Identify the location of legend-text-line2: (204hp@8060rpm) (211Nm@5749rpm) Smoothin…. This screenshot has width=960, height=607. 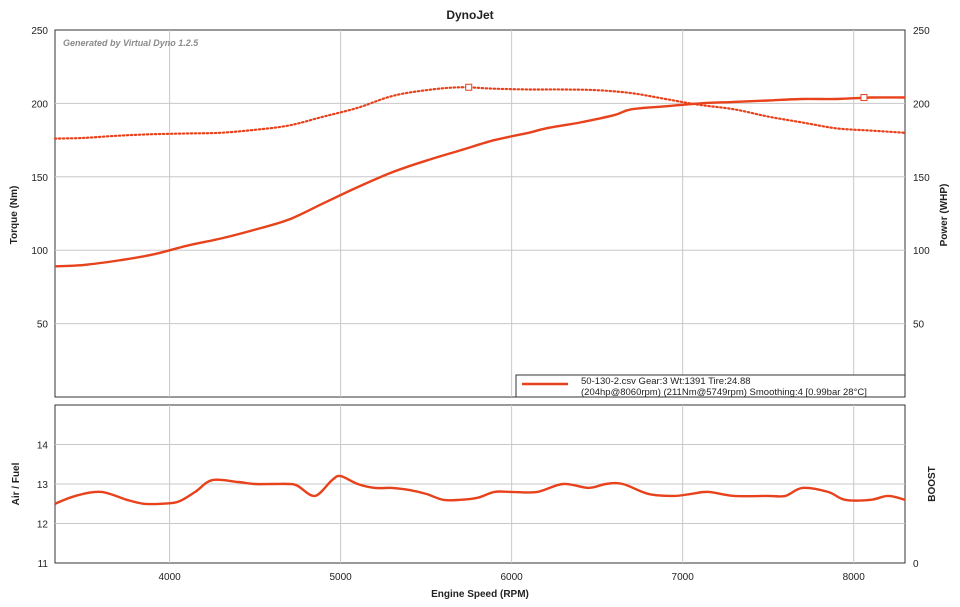
(724, 392).